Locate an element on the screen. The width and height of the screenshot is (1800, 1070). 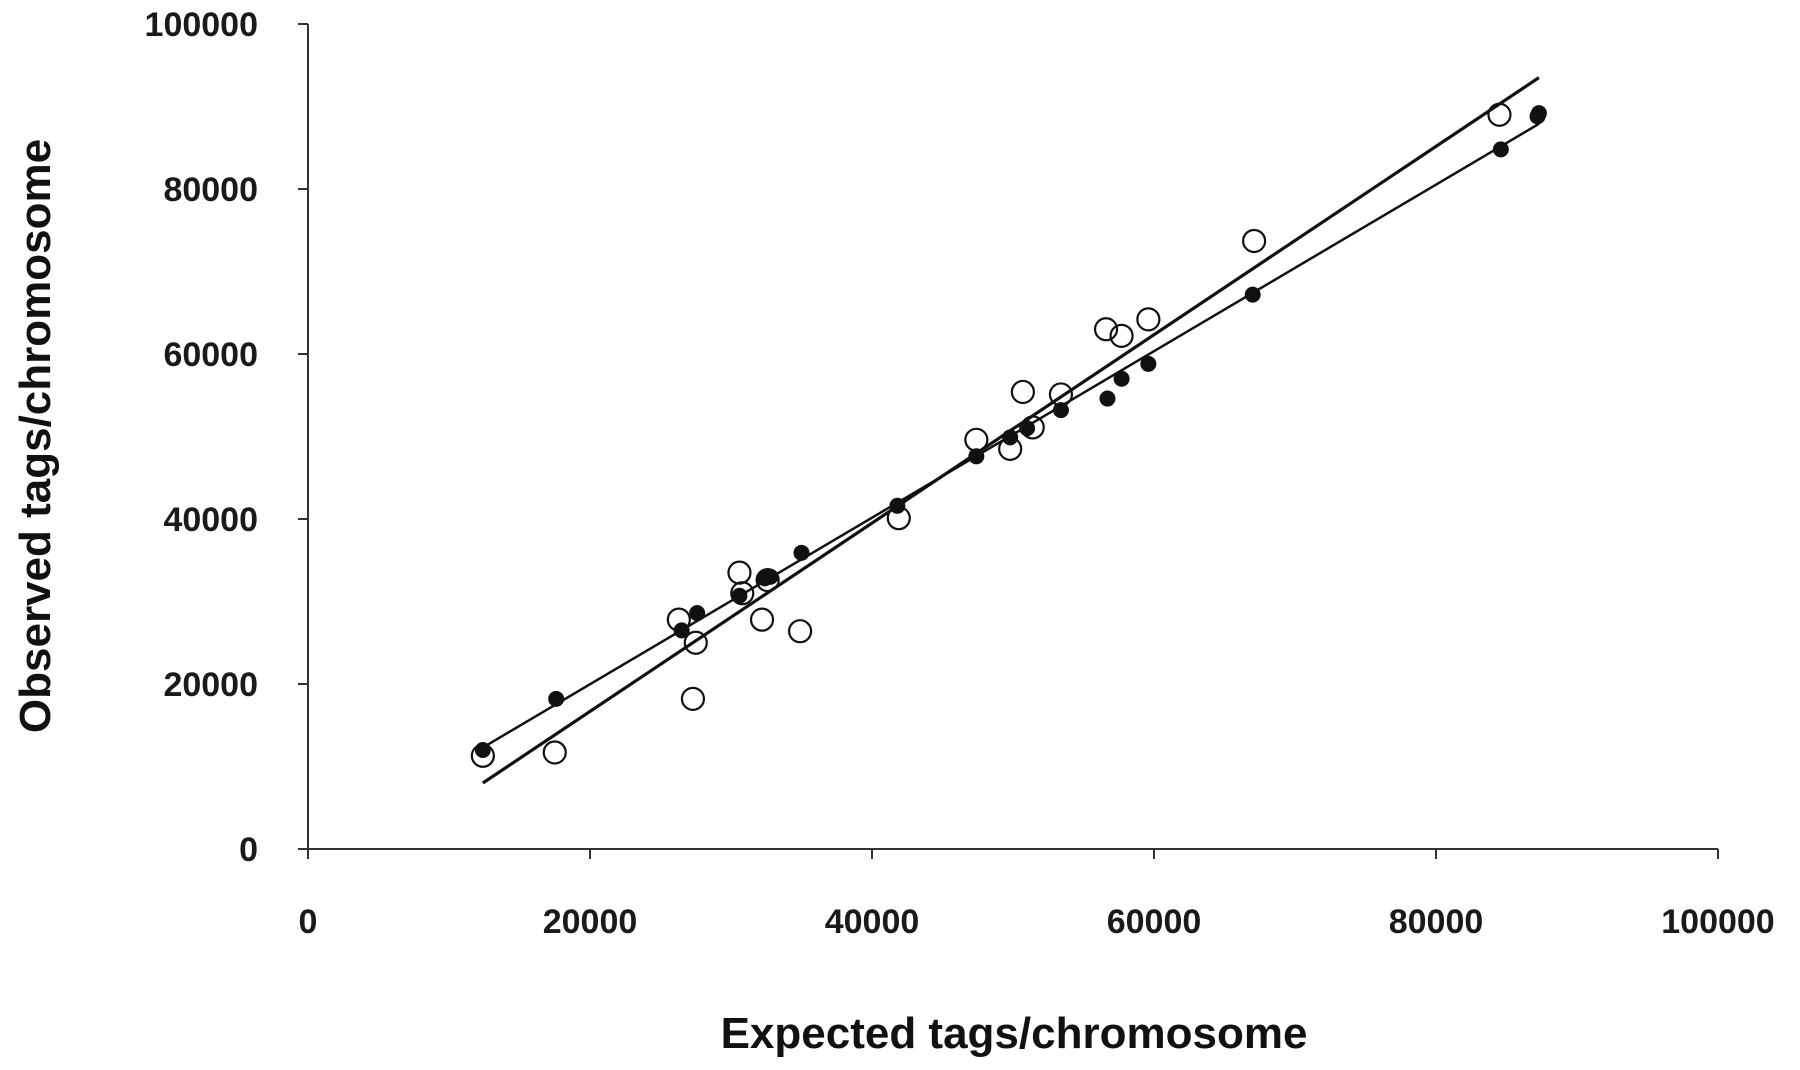
y-tick-label: 80000 is located at coordinates (210, 190).